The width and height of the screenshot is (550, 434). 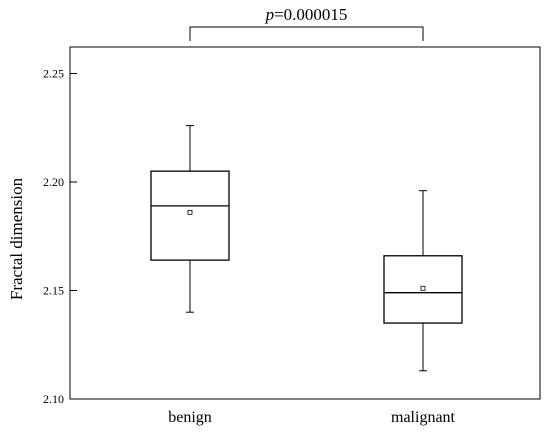 I want to click on p-symbol: p, so click(x=270, y=14).